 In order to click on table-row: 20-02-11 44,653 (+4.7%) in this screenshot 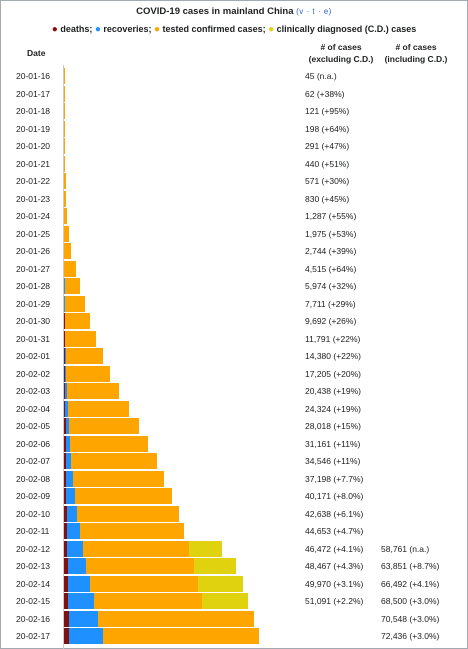, I will do `click(234, 531)`.